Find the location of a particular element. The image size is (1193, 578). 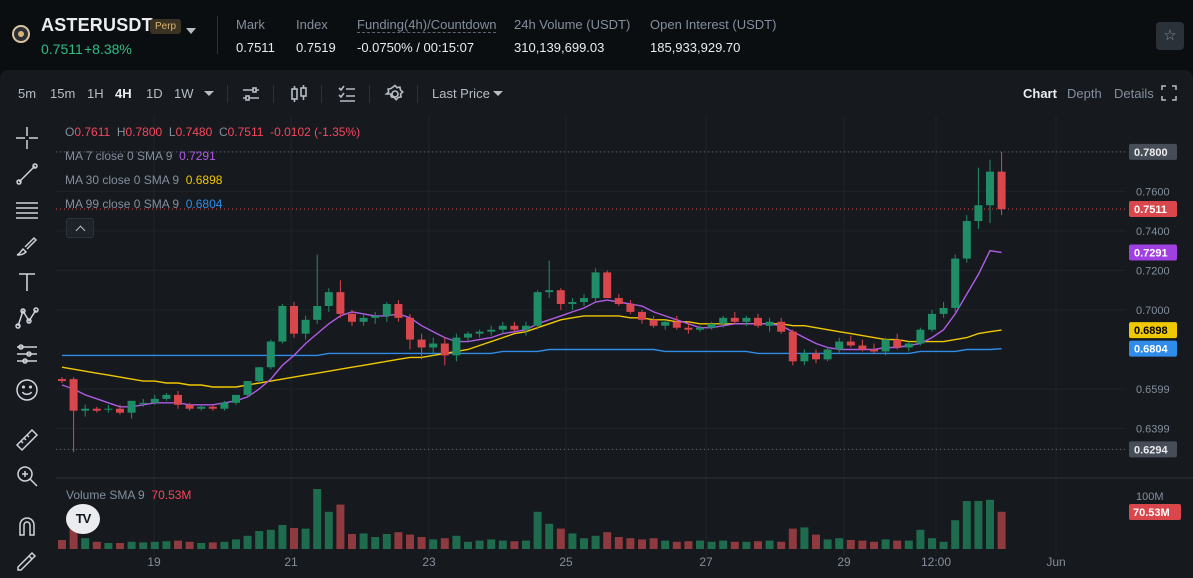

timeframe-more-icon is located at coordinates (209, 93).